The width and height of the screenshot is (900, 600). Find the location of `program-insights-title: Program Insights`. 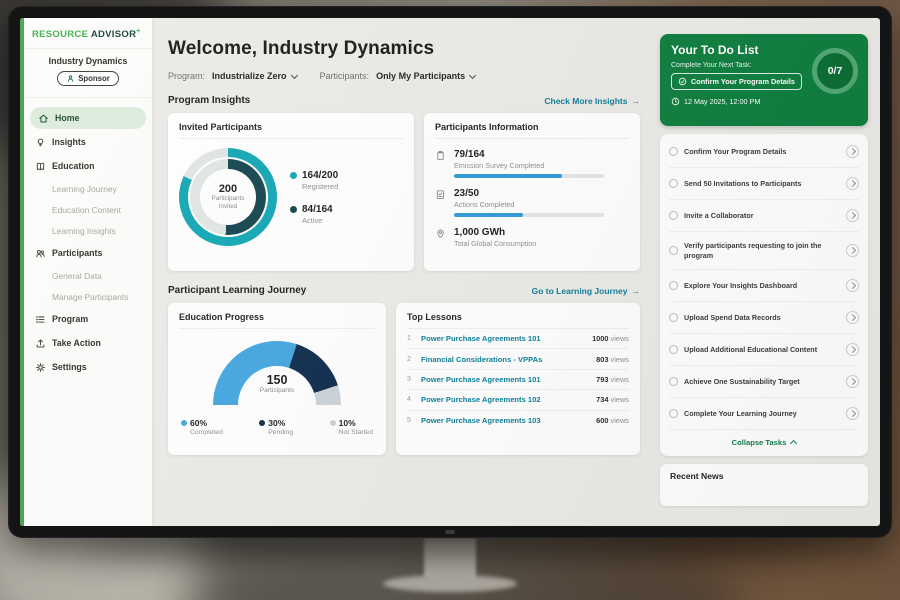

program-insights-title: Program Insights is located at coordinates (209, 100).